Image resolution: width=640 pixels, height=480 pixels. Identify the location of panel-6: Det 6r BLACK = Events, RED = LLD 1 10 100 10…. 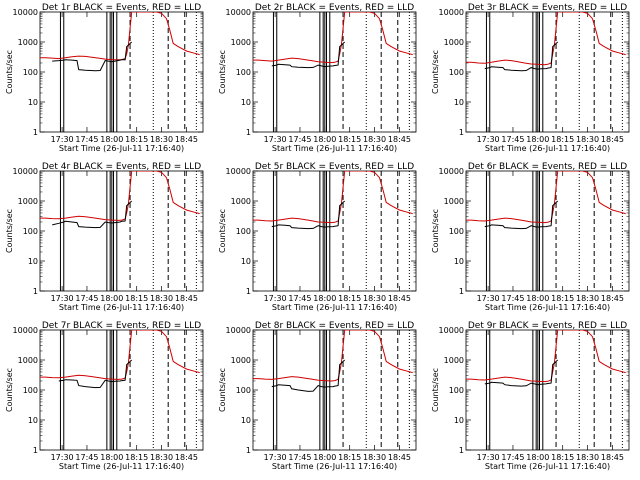
(530, 237).